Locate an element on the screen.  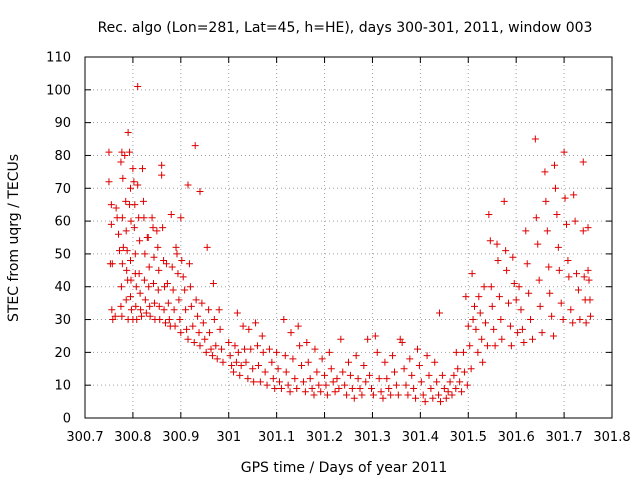
y-tick-label: 60 is located at coordinates (62, 222).